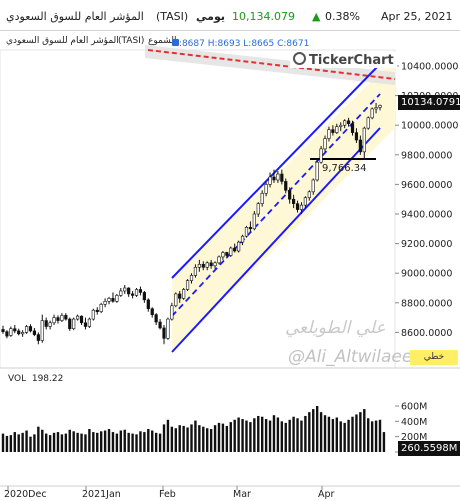  Describe the element at coordinates (326, 494) in the screenshot. I see `time-tick-label: Apr` at that location.